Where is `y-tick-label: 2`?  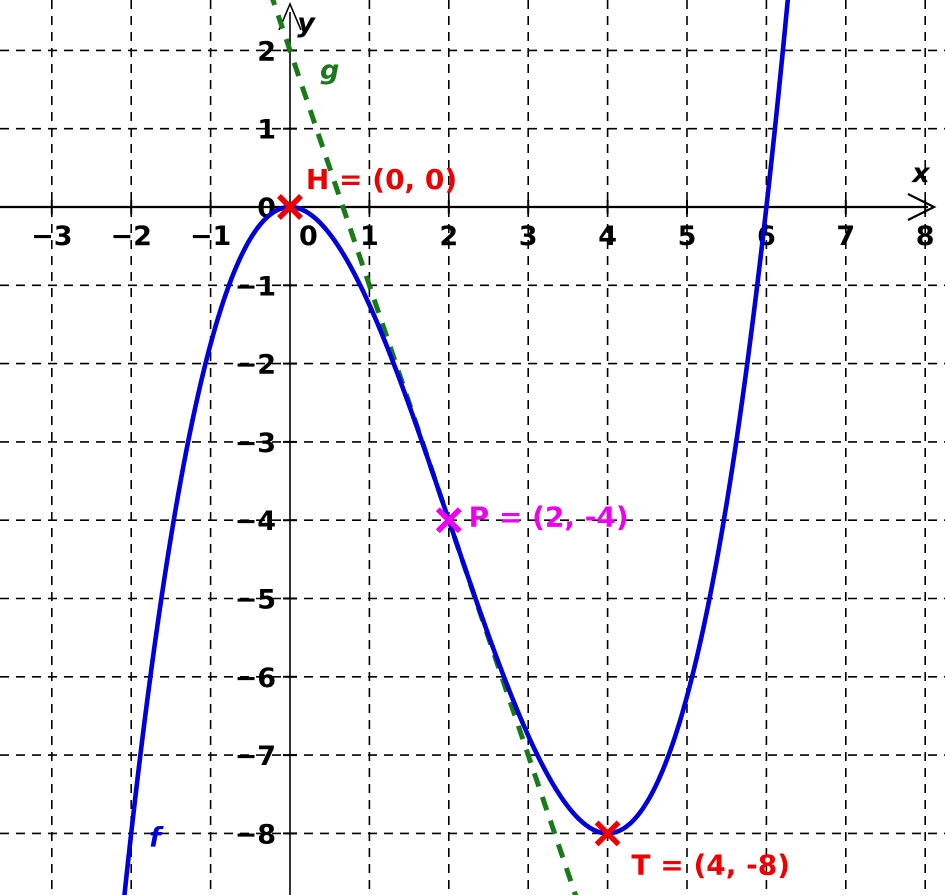 y-tick-label: 2 is located at coordinates (266, 51).